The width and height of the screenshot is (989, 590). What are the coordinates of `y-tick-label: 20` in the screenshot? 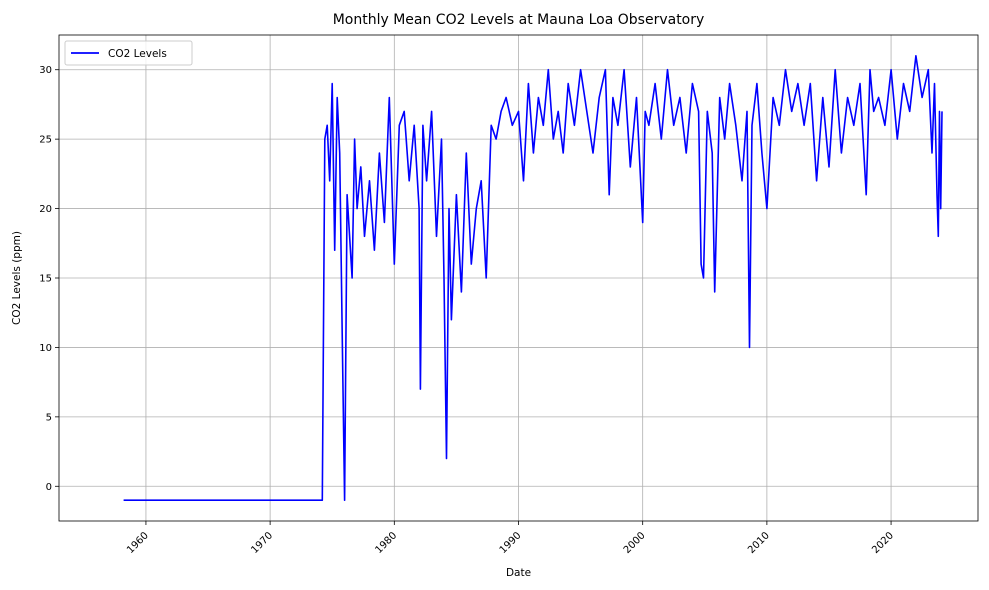 It's located at (45, 209).